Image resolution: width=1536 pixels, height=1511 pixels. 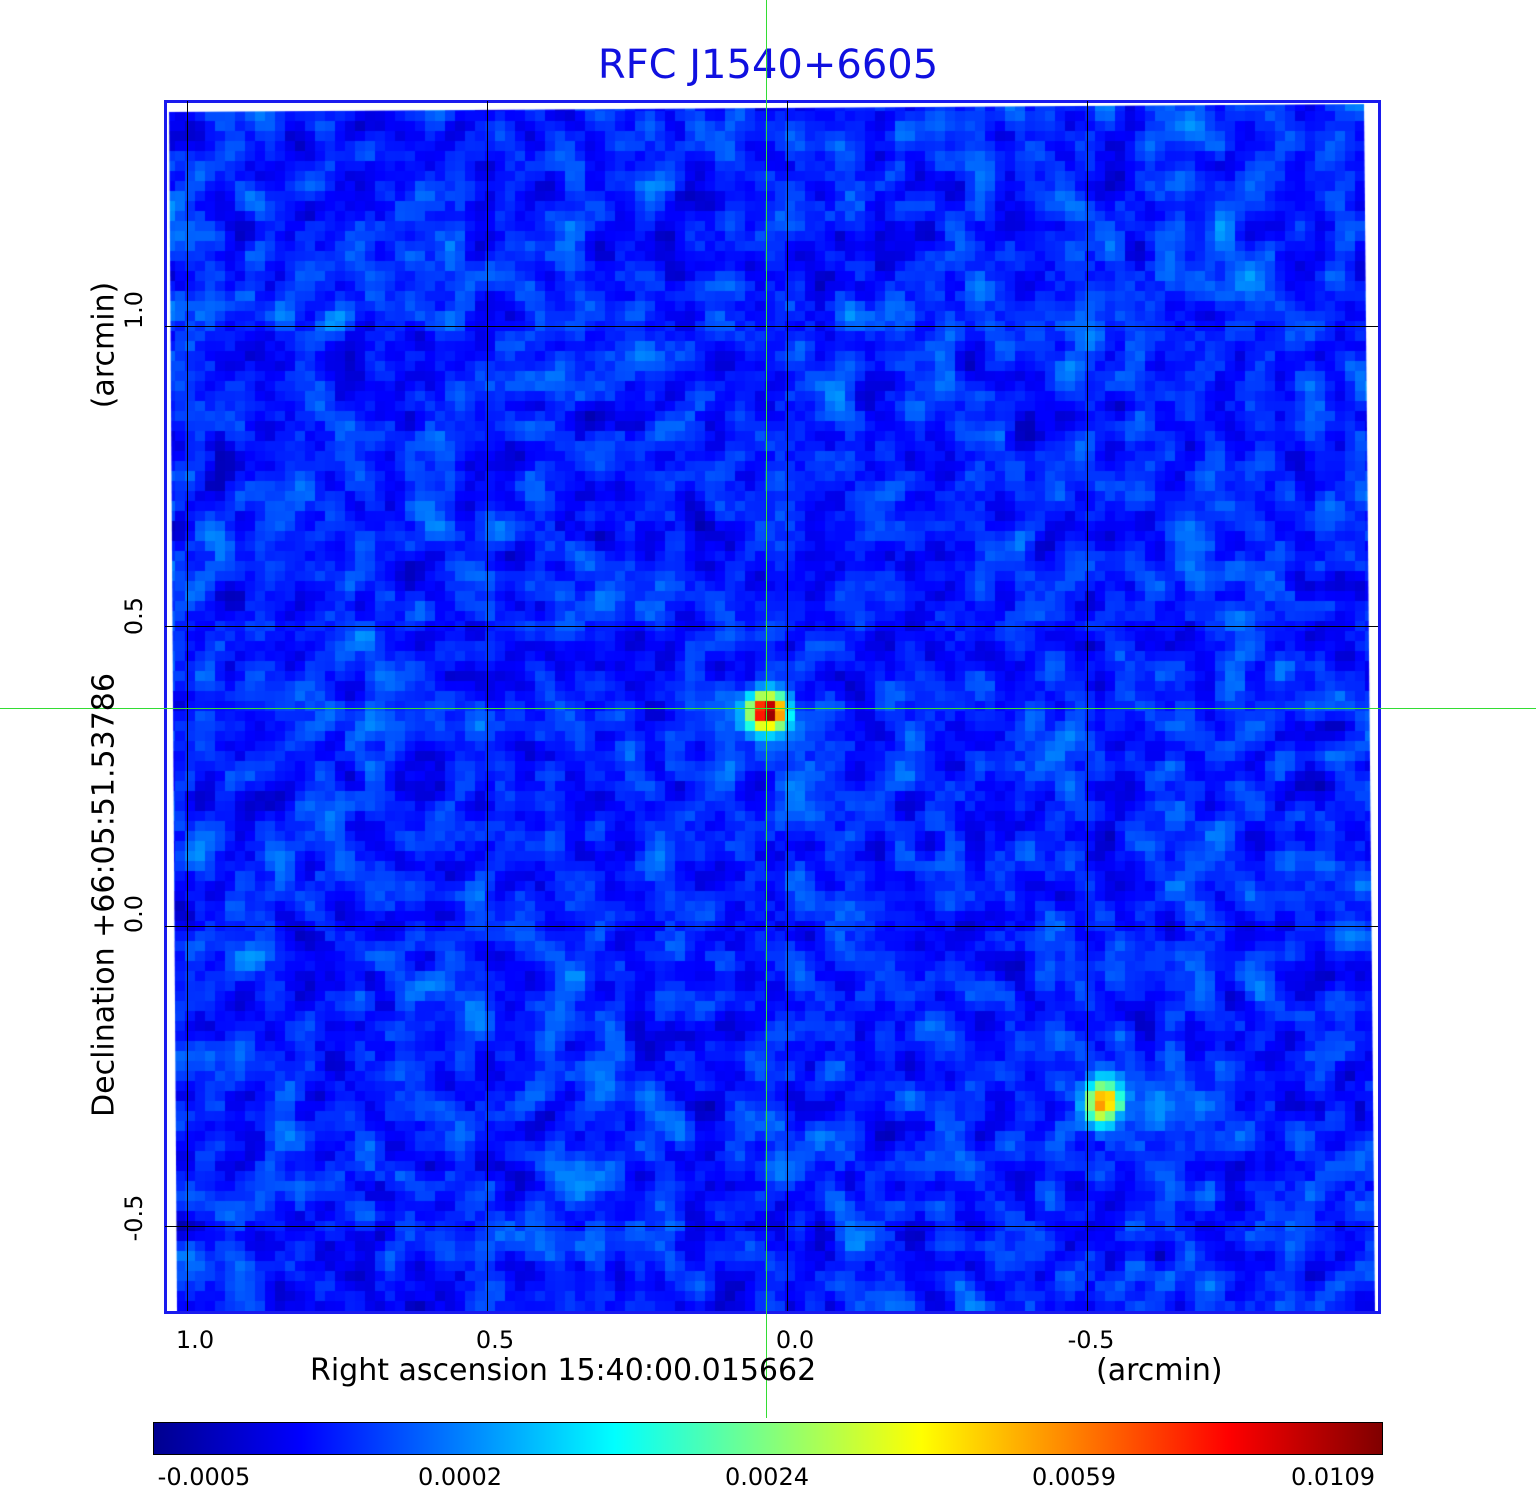 What do you see at coordinates (104, 895) in the screenshot?
I see `y-axis-label: Declination +66:05:51.53786` at bounding box center [104, 895].